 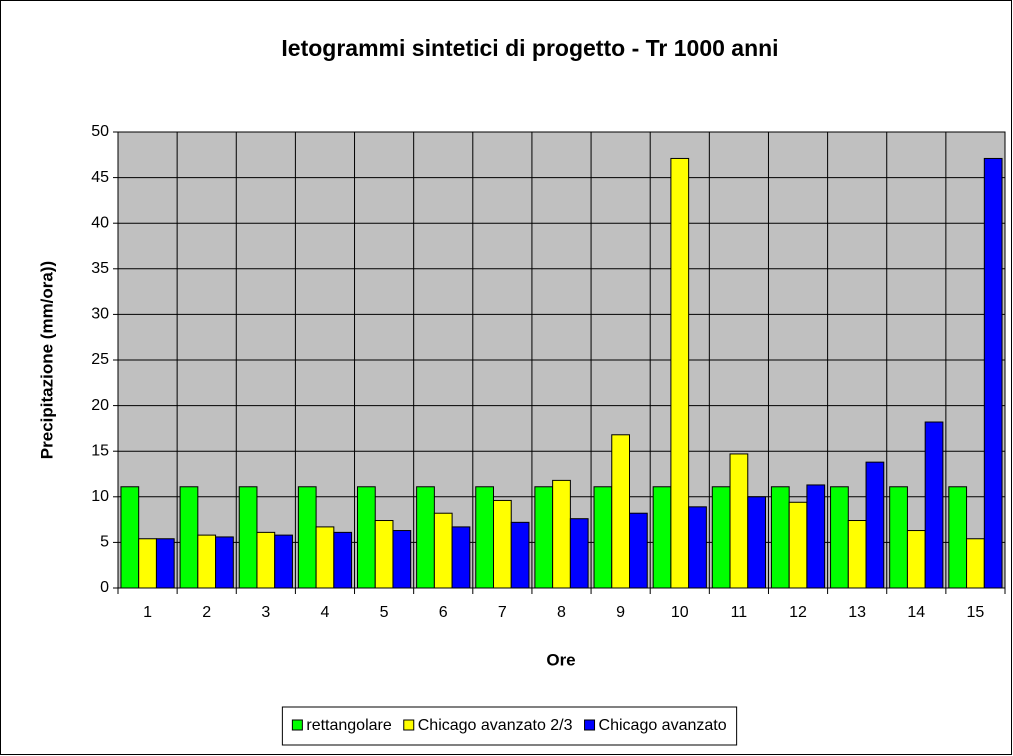 What do you see at coordinates (100, 177) in the screenshot?
I see `y-tick-label: 45` at bounding box center [100, 177].